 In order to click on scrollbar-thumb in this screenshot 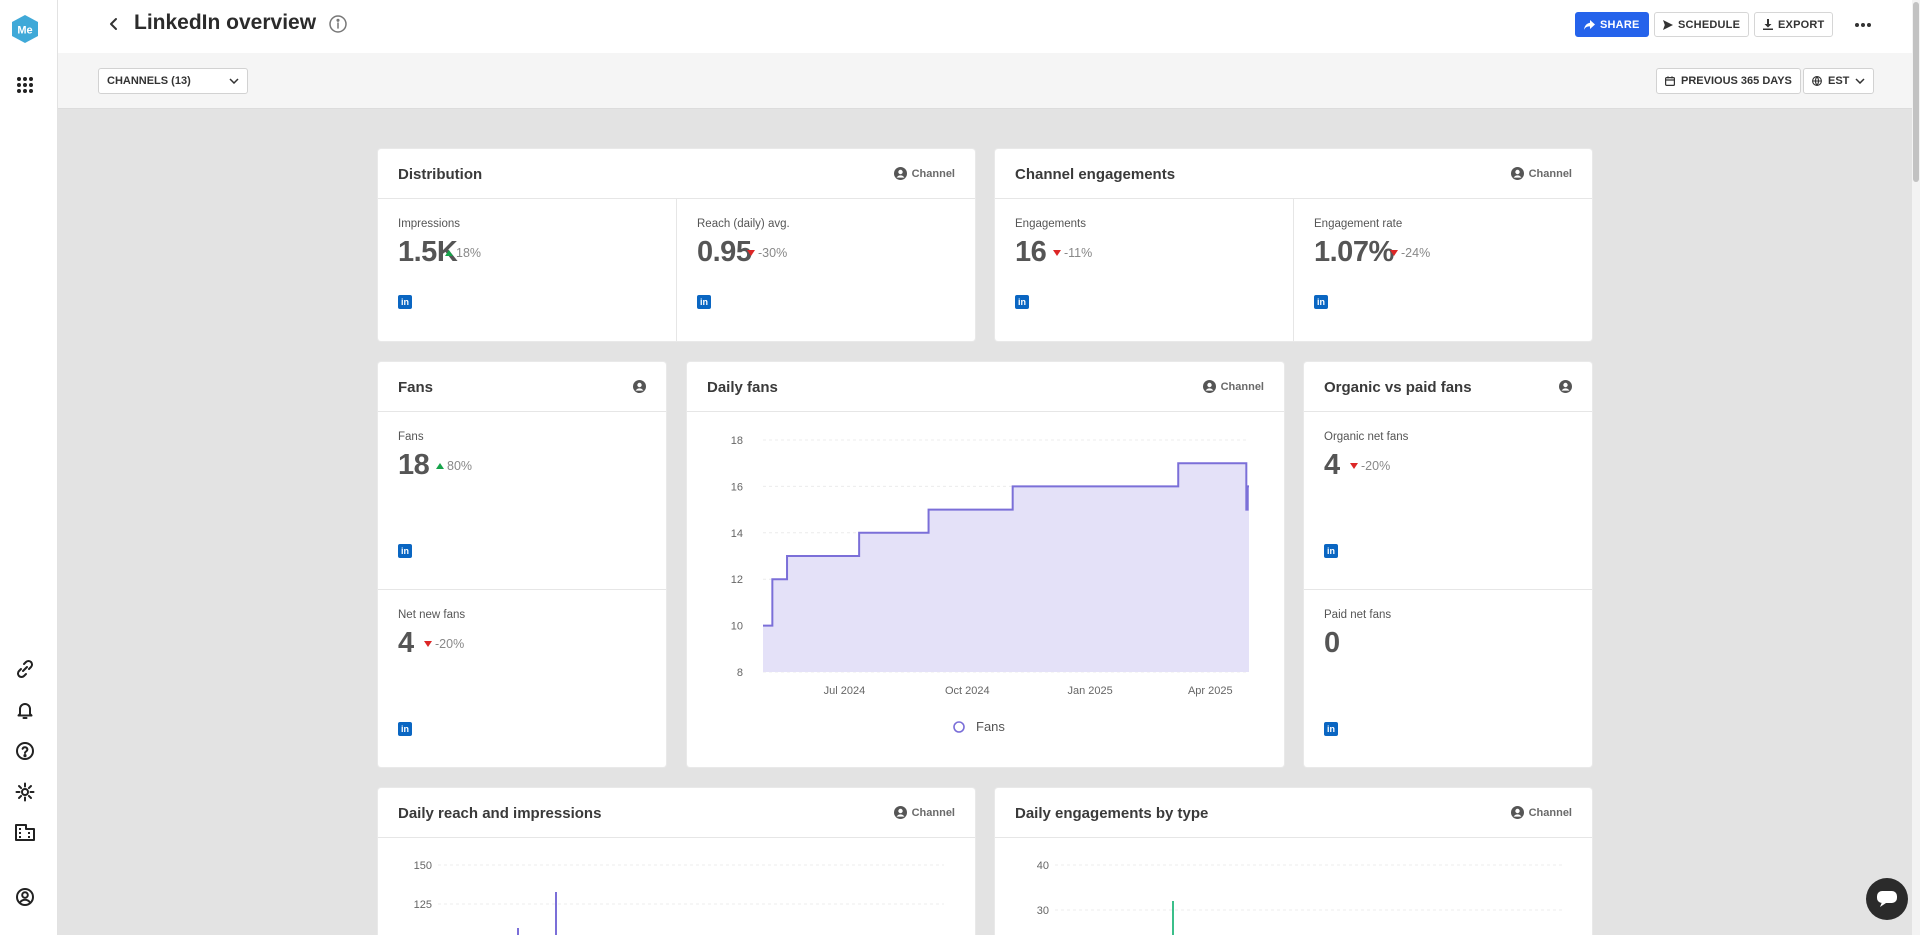, I will do `click(1916, 92)`.